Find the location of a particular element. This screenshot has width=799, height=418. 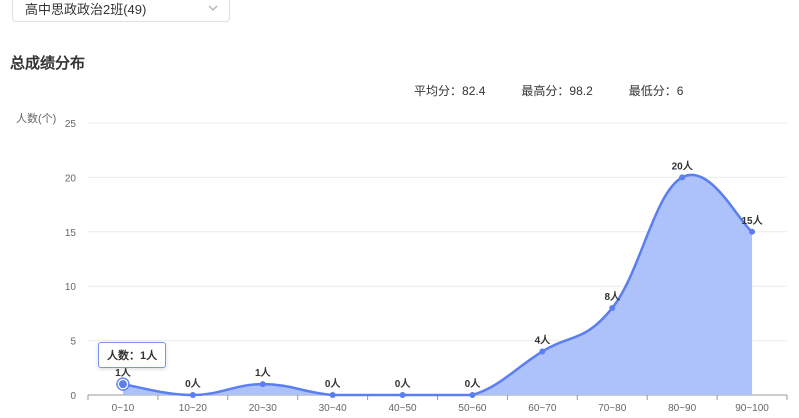

y-tick-label: 15 is located at coordinates (71, 233).